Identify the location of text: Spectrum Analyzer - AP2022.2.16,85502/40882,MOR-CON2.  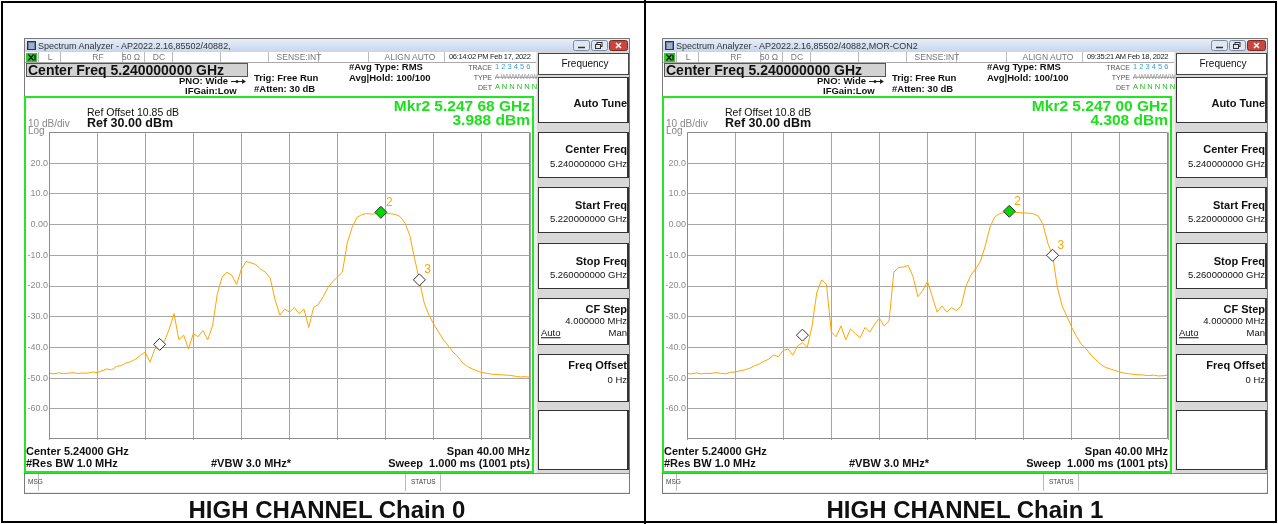
(797, 45).